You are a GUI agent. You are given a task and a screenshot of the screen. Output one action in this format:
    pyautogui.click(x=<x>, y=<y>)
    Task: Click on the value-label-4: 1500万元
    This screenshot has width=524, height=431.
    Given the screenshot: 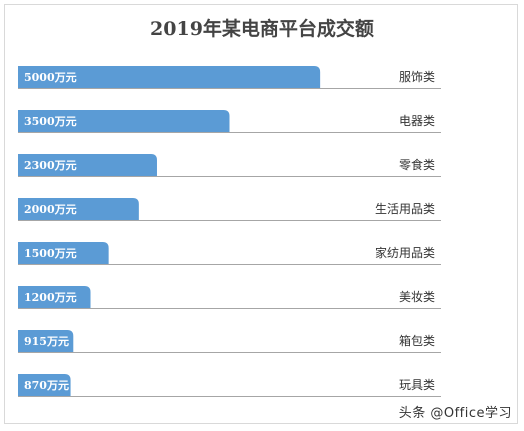 What is the action you would take?
    pyautogui.click(x=50, y=253)
    